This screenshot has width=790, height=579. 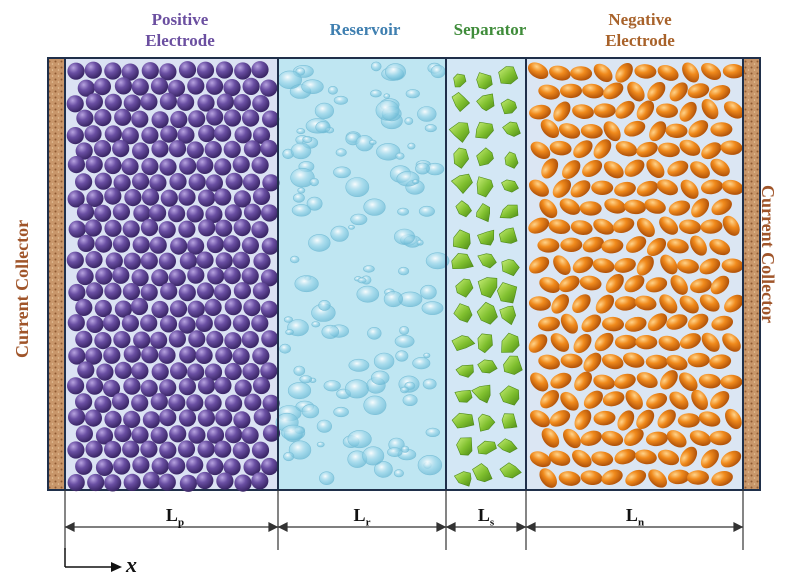 What do you see at coordinates (171, 515) in the screenshot?
I see `length-main: L` at bounding box center [171, 515].